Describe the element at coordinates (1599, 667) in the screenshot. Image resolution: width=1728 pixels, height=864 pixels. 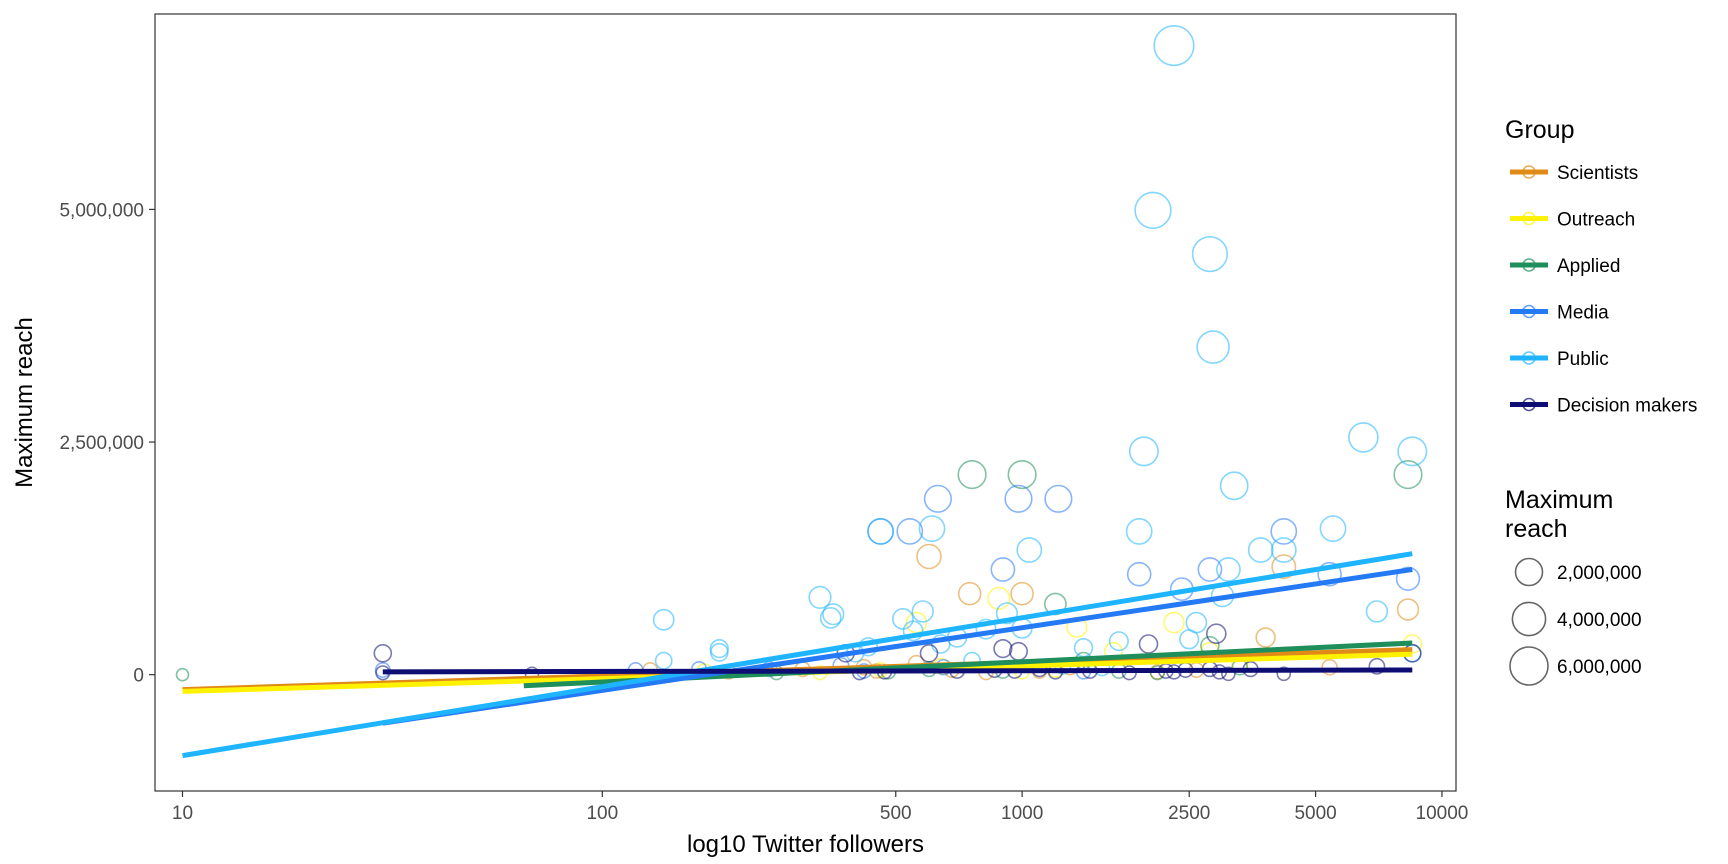
I see `size-legend-label: 6,000,000` at that location.